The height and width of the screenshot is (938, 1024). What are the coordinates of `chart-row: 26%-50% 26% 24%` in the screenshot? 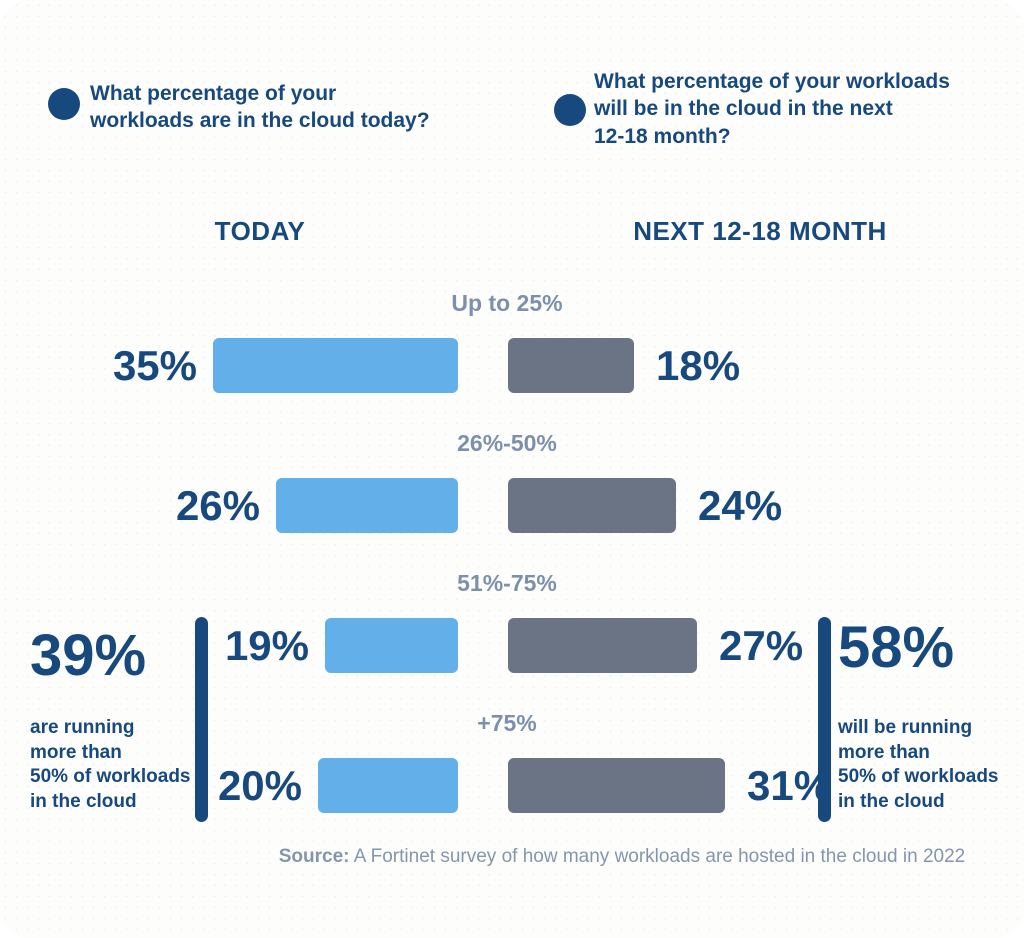 It's located at (512, 497).